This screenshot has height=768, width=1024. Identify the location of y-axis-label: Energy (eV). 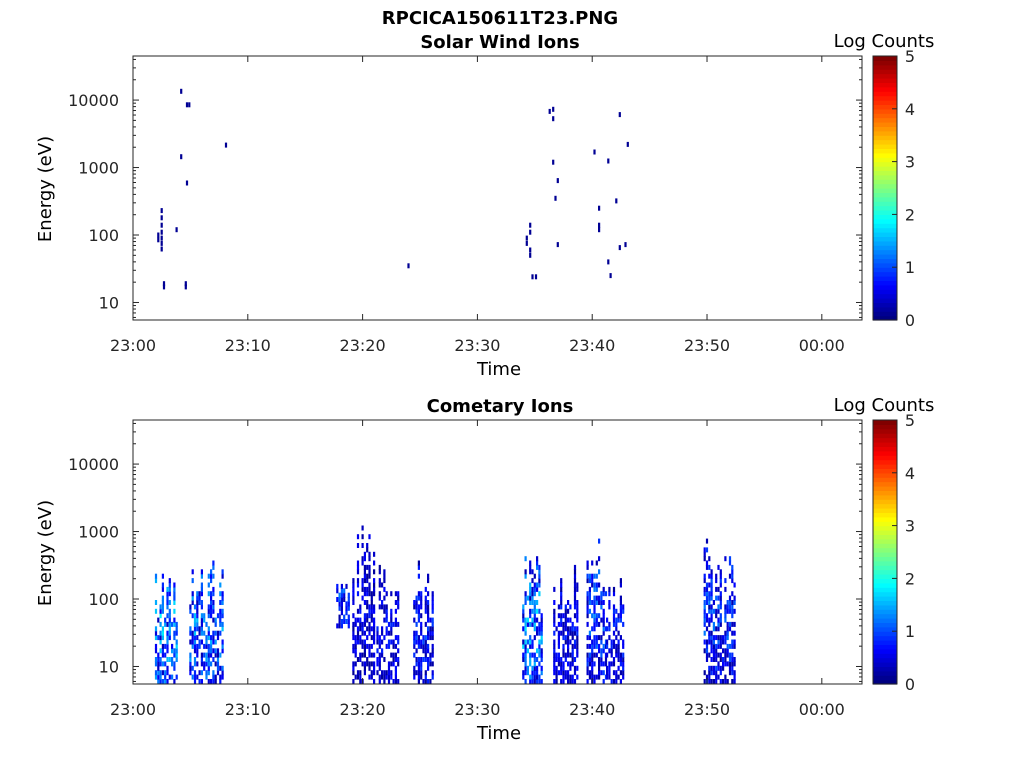
(45, 553).